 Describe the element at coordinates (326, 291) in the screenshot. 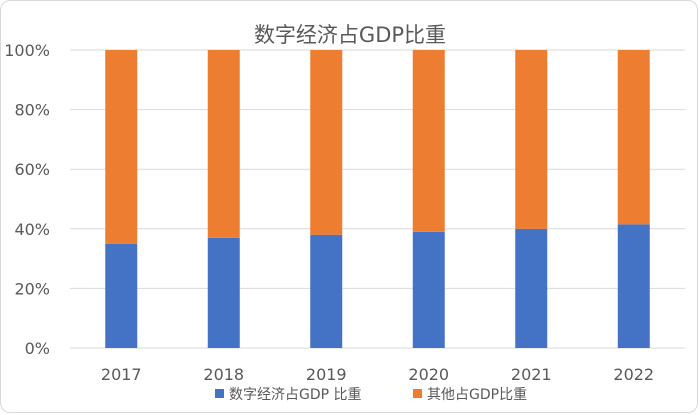

I see `bar-digital-economy-2019` at that location.